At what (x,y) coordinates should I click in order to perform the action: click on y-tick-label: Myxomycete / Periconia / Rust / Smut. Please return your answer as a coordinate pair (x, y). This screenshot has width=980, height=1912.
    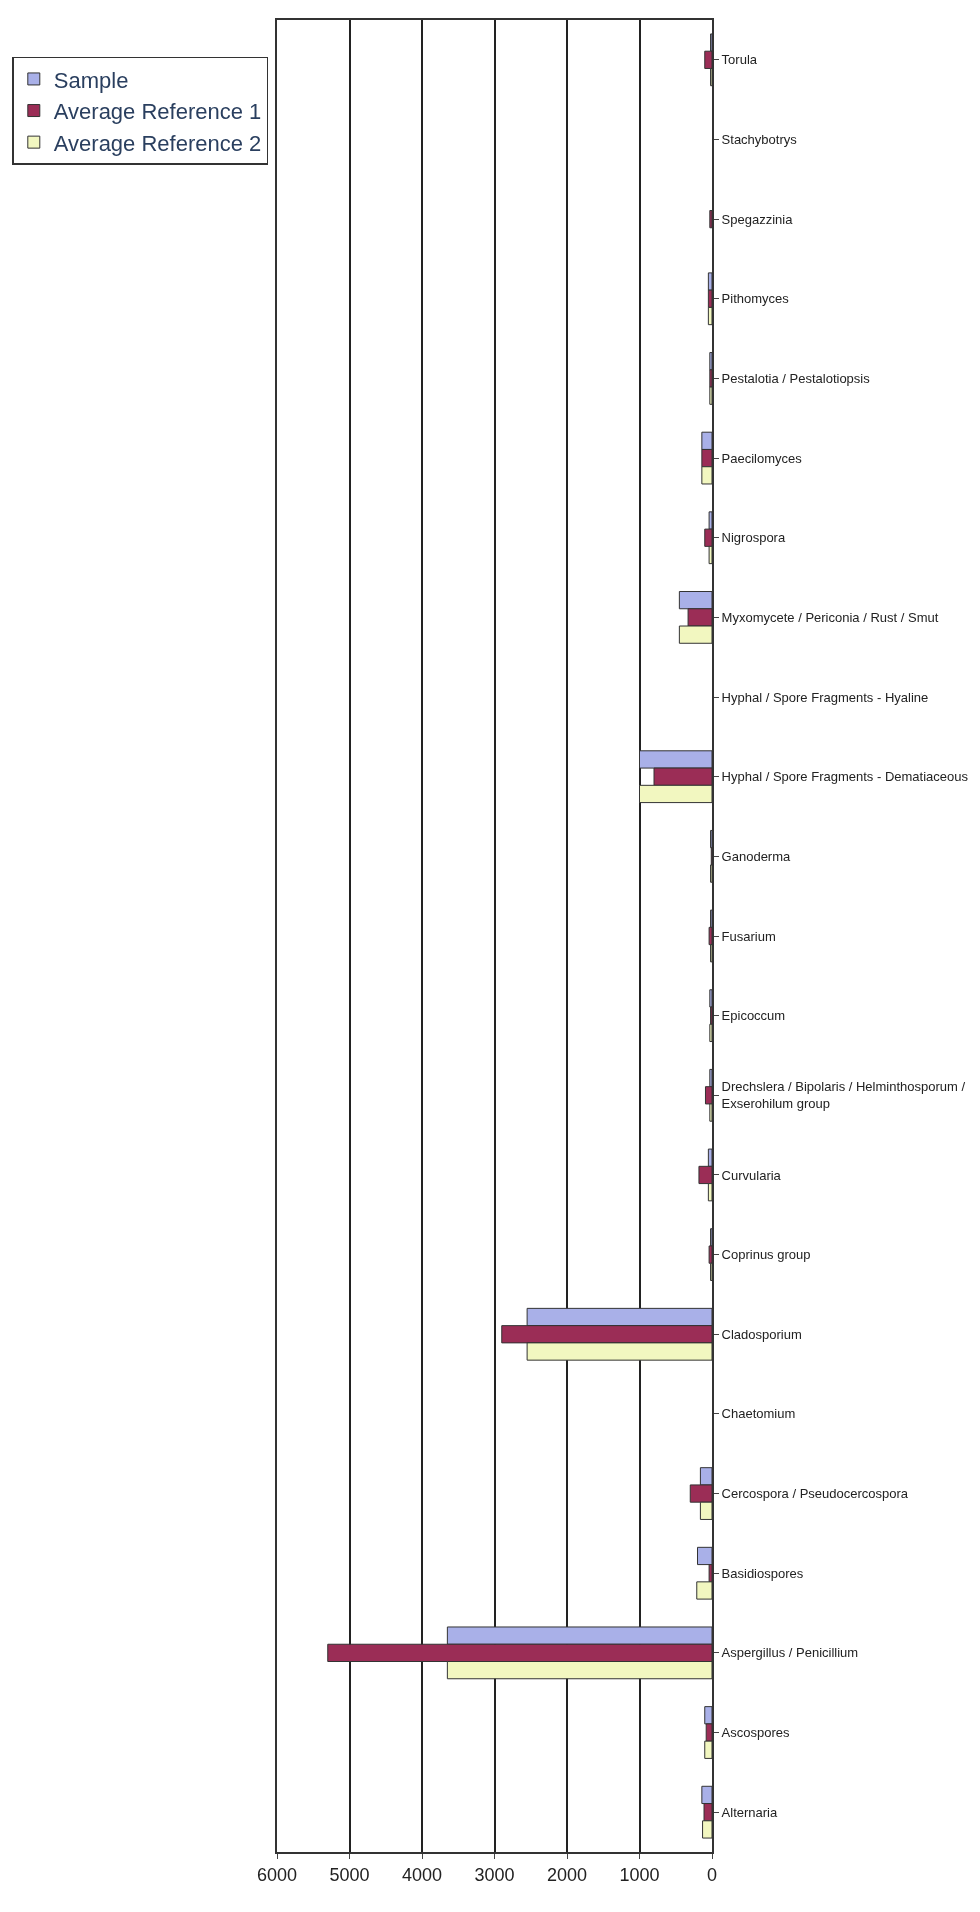
    Looking at the image, I should click on (830, 617).